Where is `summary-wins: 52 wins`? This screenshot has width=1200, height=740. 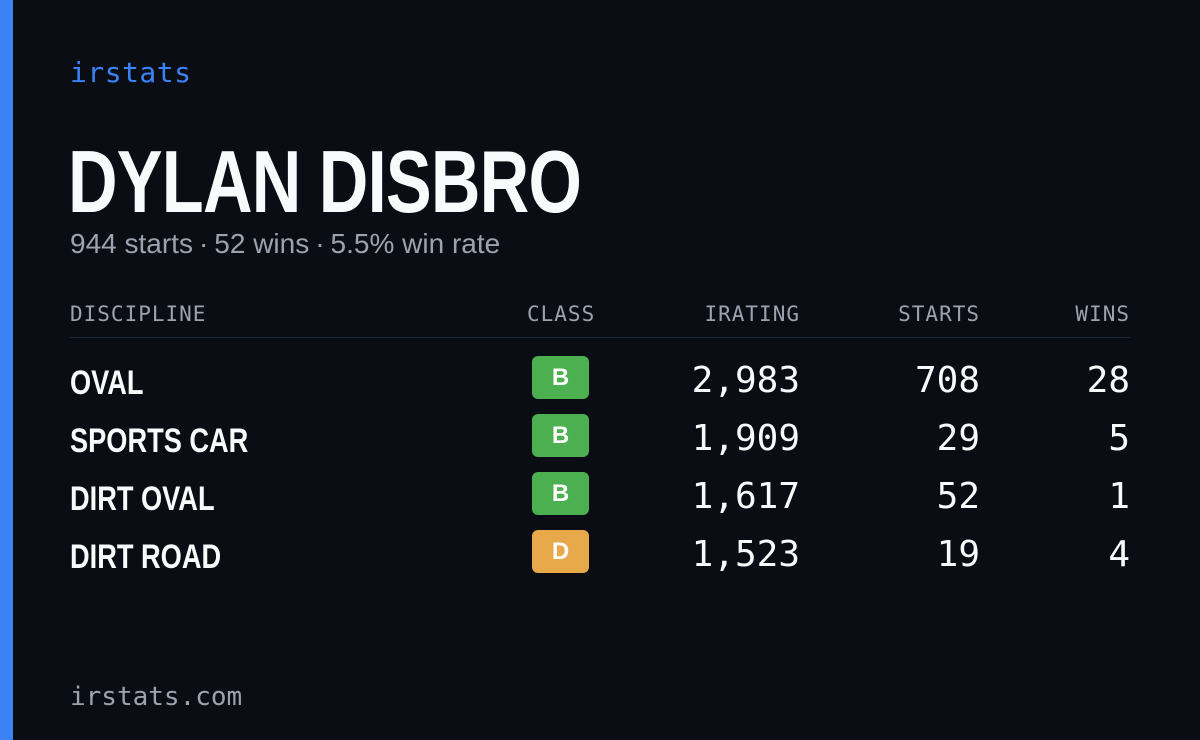
summary-wins: 52 wins is located at coordinates (262, 243).